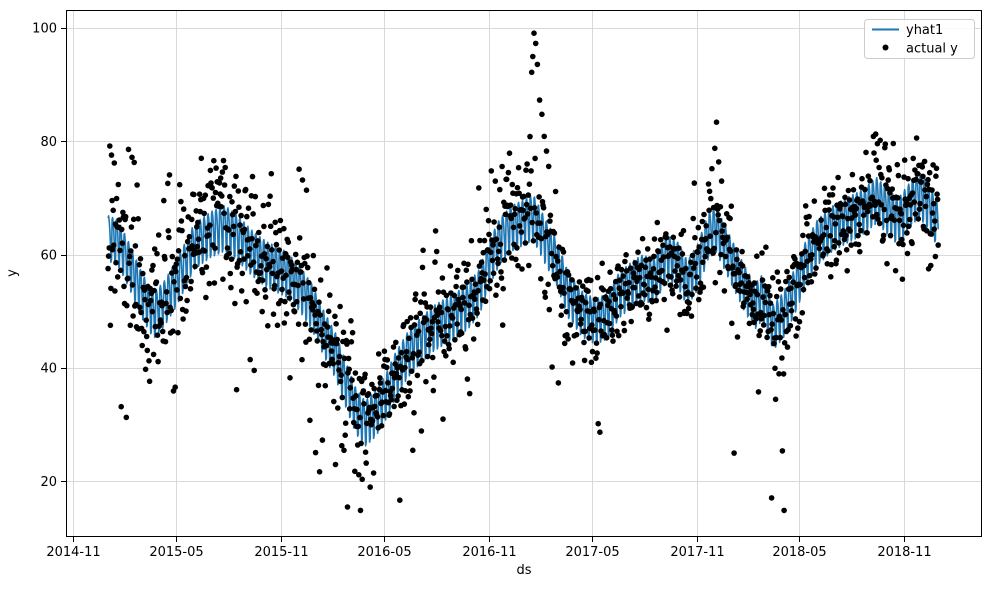  Describe the element at coordinates (384, 552) in the screenshot. I see `x-tick-label: 2016-05` at that location.